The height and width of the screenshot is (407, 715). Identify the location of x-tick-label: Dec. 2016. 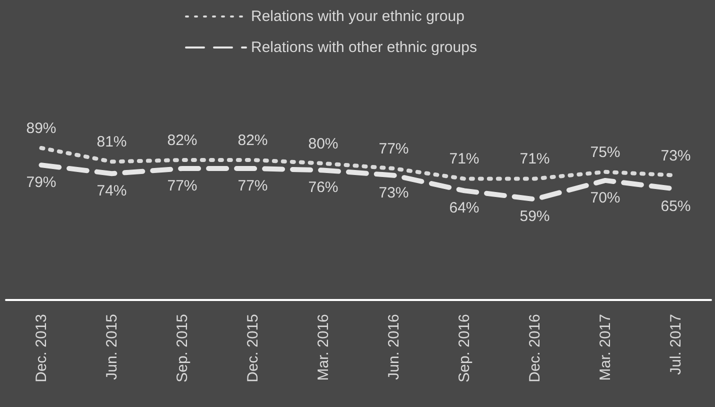
(535, 348).